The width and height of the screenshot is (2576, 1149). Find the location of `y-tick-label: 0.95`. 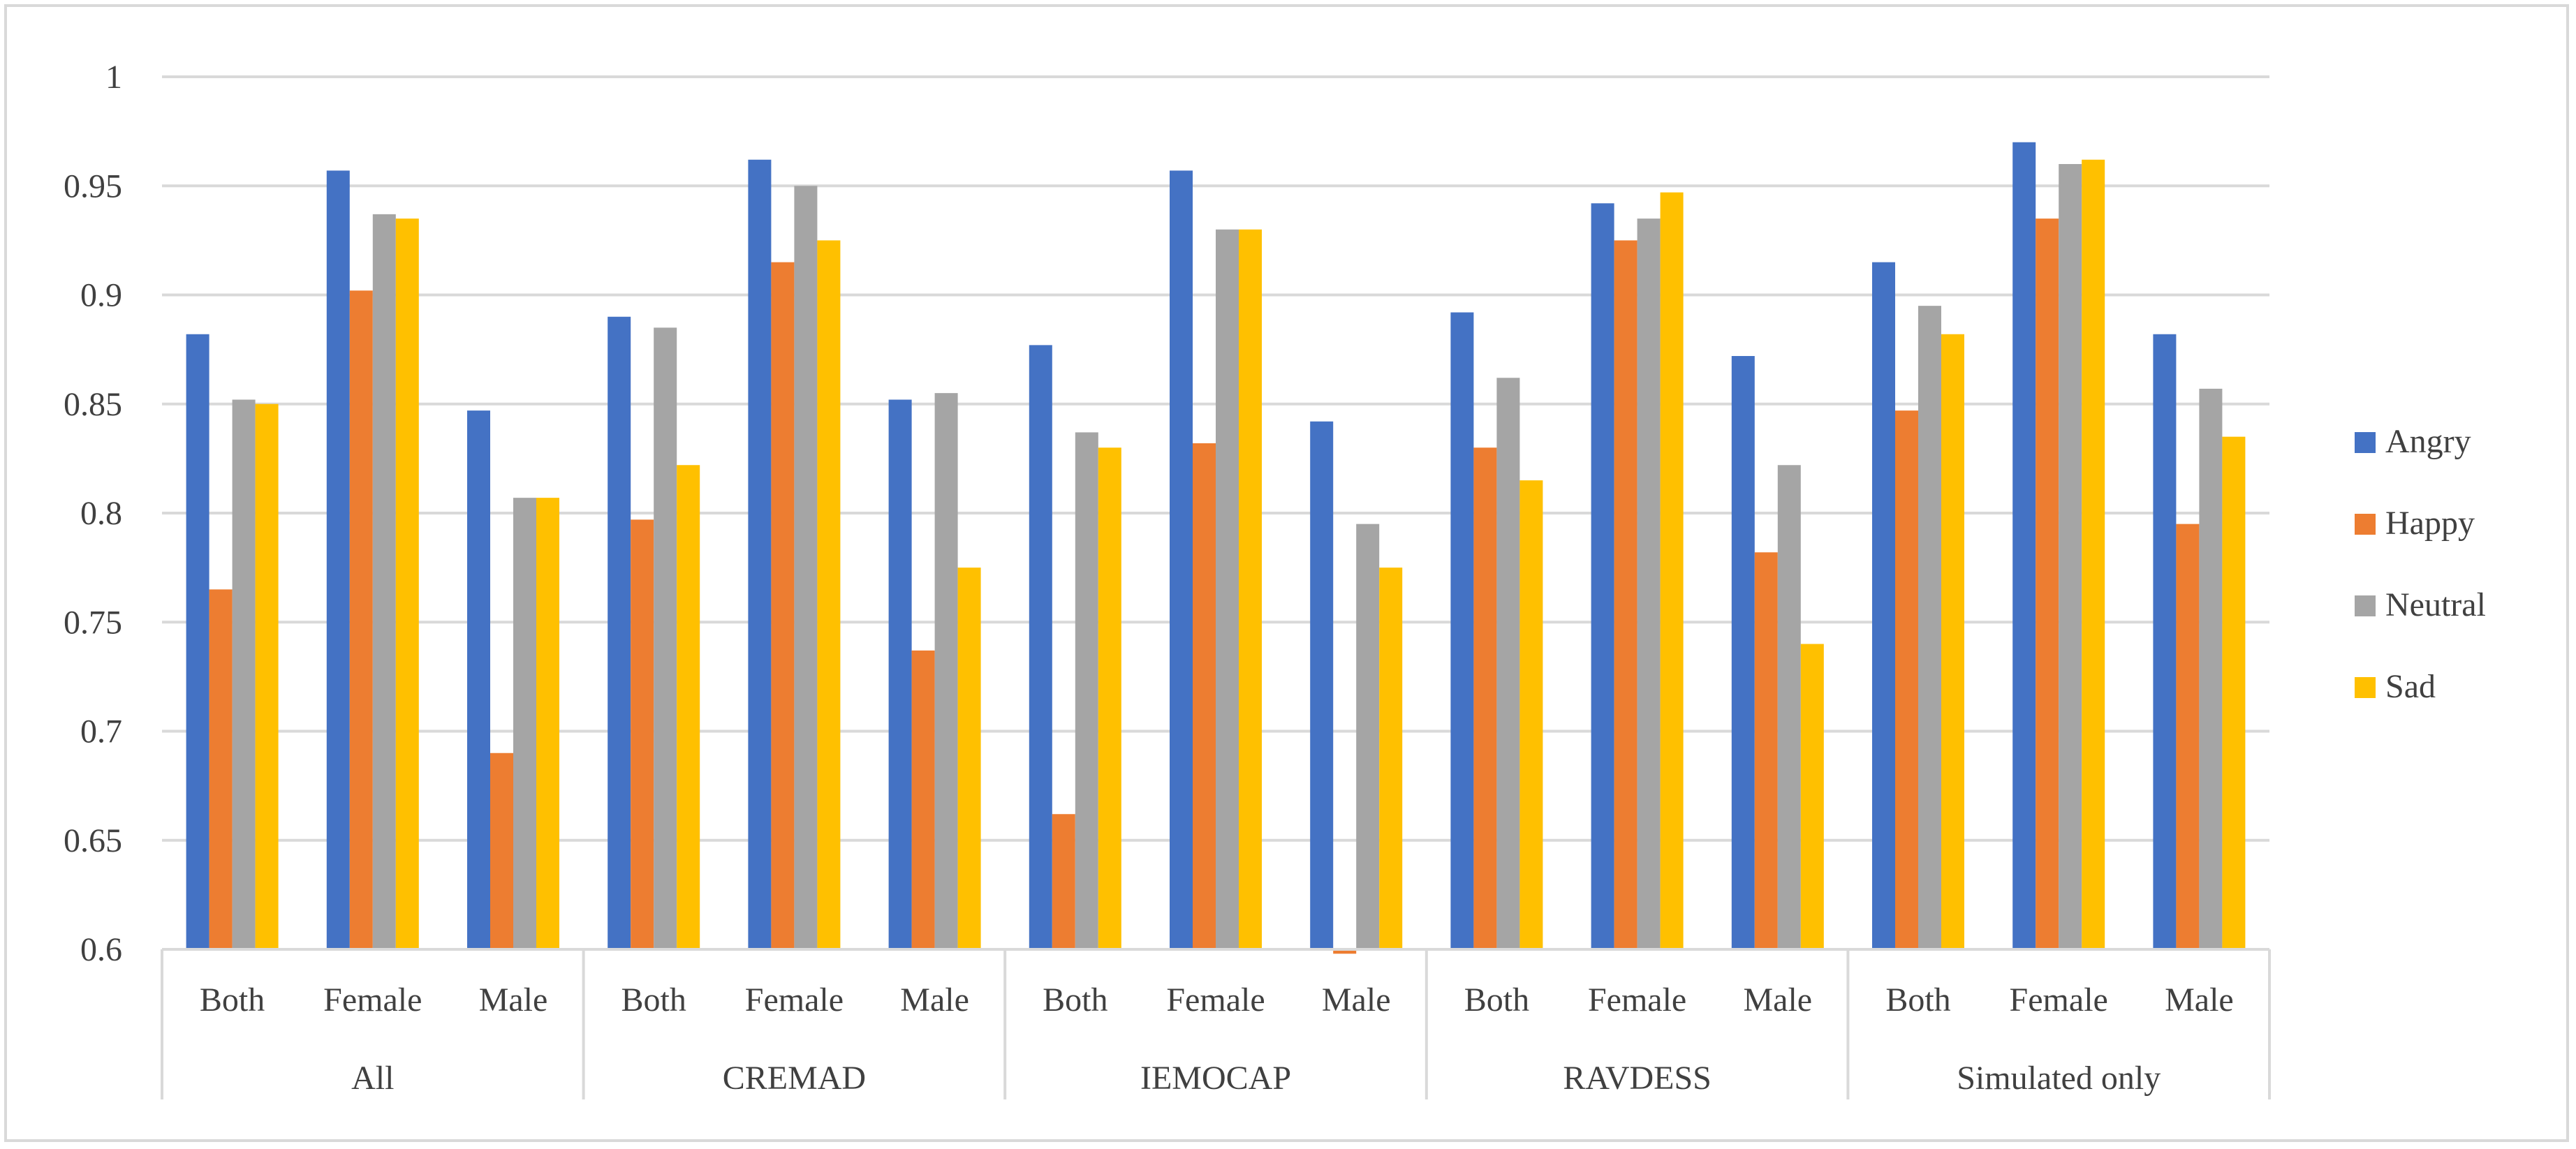

y-tick-label: 0.95 is located at coordinates (93, 186).